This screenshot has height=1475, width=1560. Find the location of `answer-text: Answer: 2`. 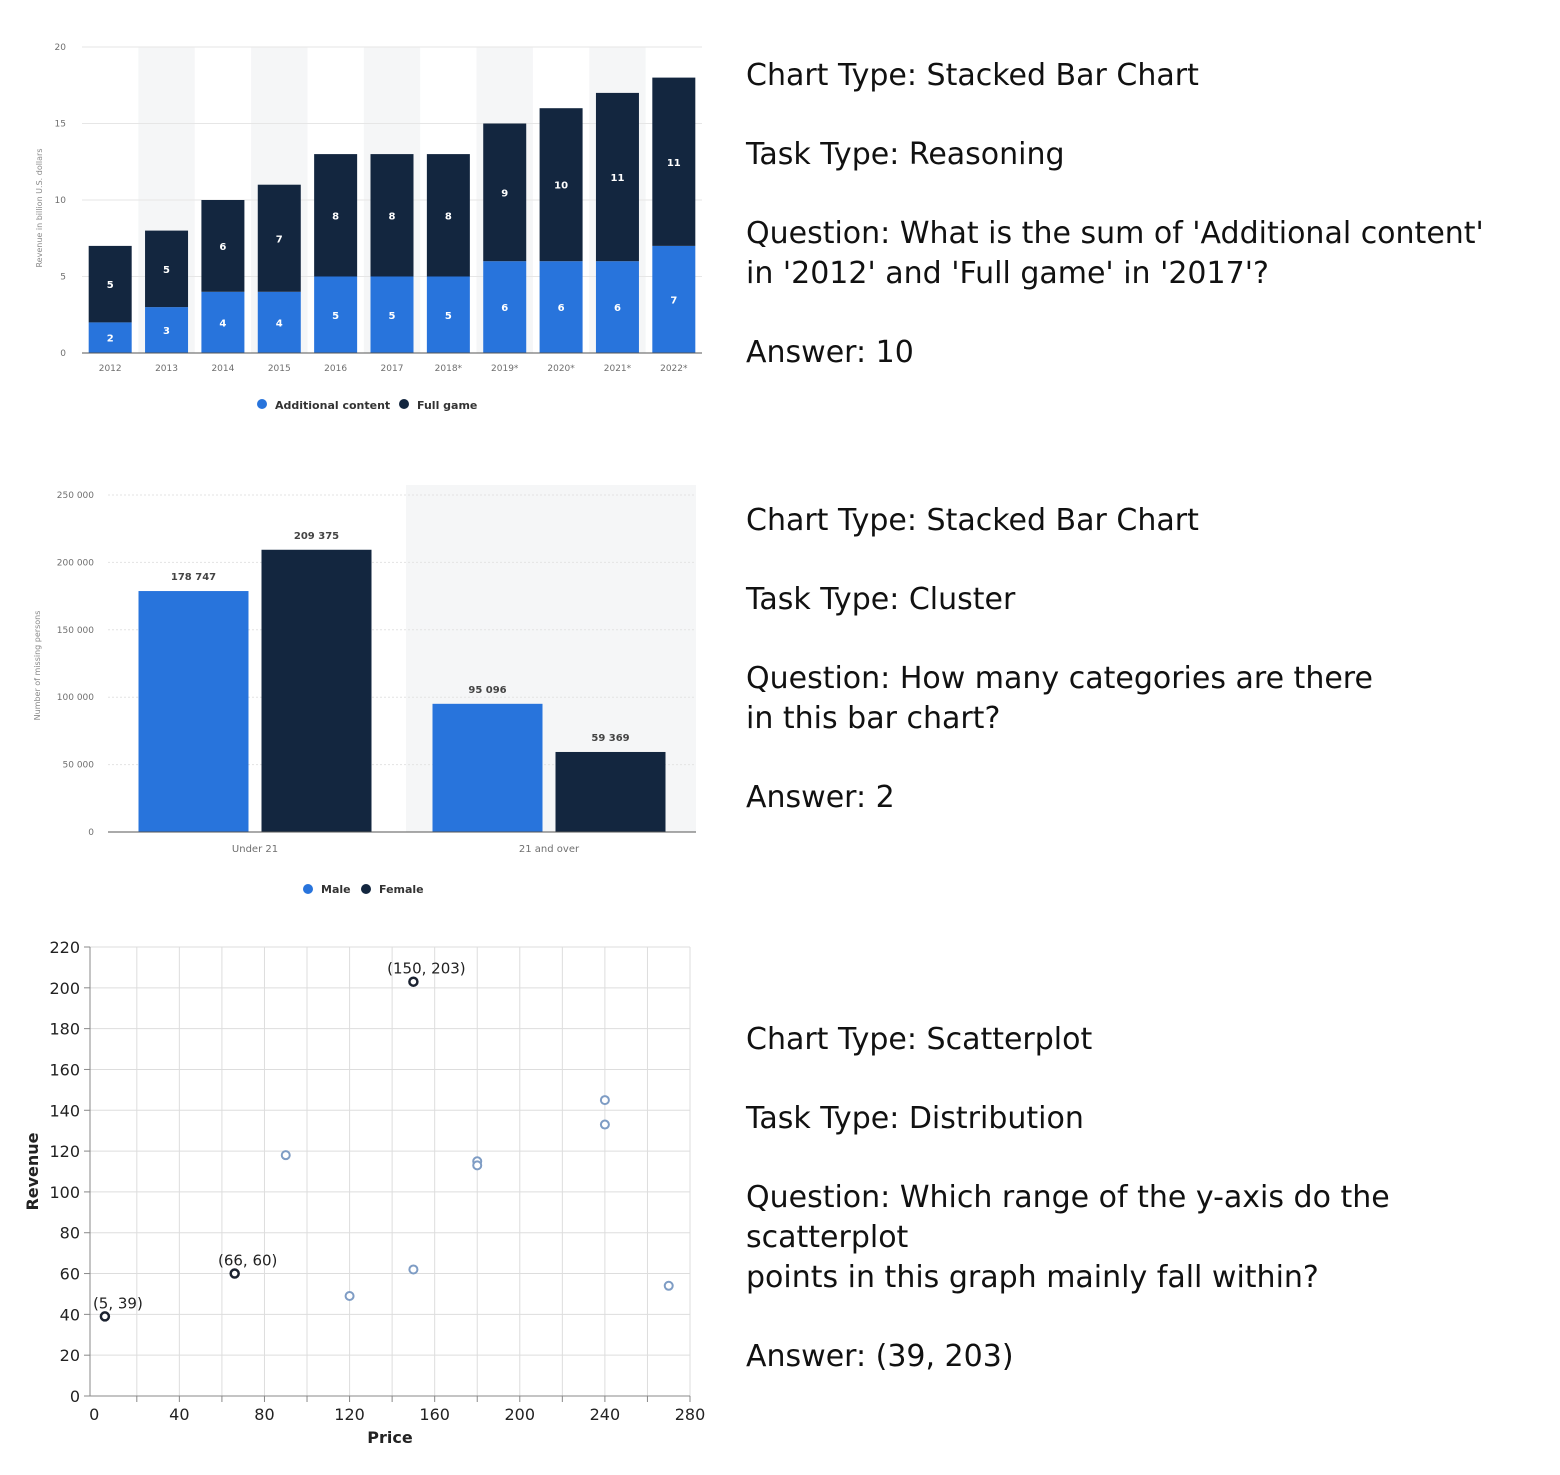

answer-text: Answer: 2 is located at coordinates (820, 797).